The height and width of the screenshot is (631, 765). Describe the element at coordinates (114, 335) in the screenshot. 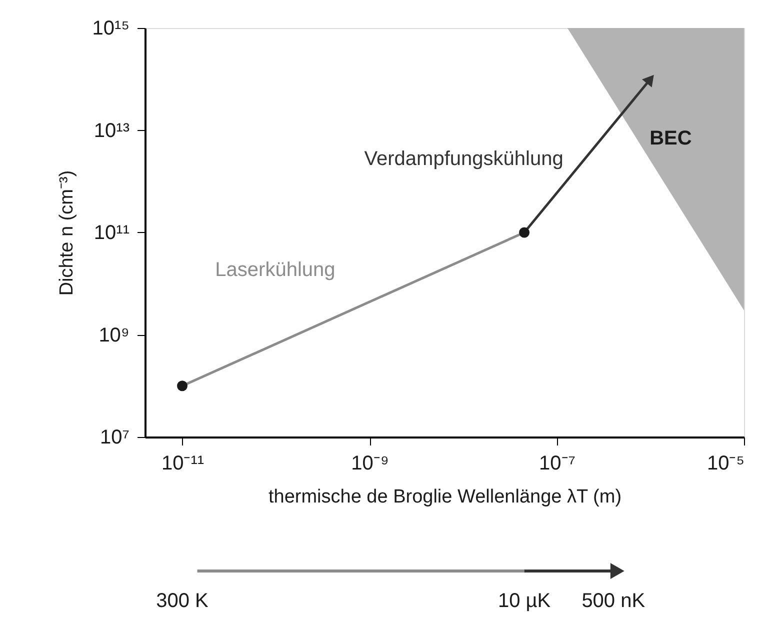

I see `y-tick-label: 10⁹` at that location.